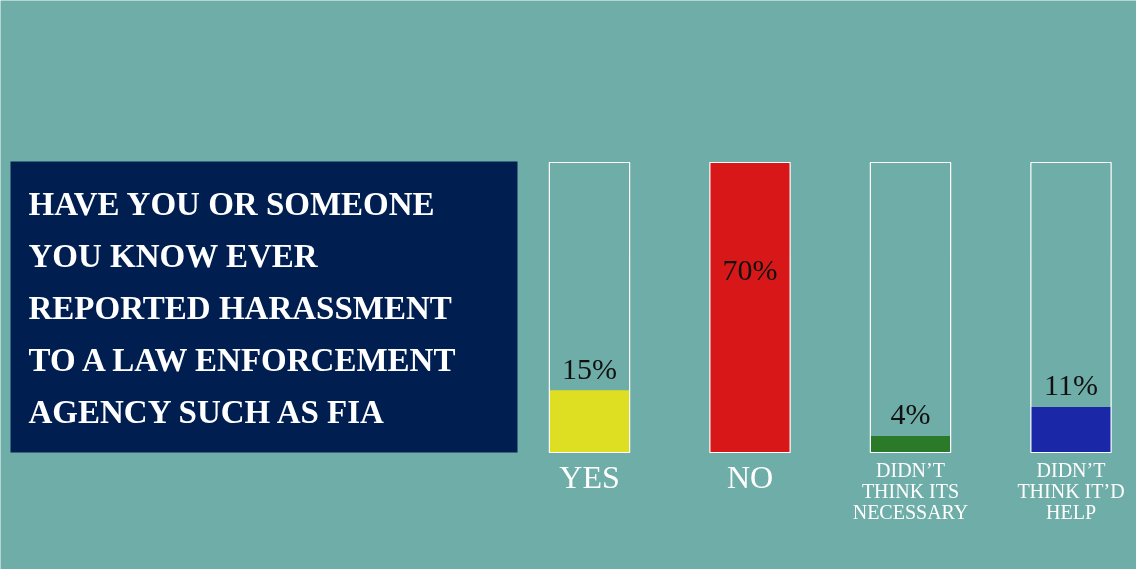  I want to click on x-tick-label: YES, so click(589, 476).